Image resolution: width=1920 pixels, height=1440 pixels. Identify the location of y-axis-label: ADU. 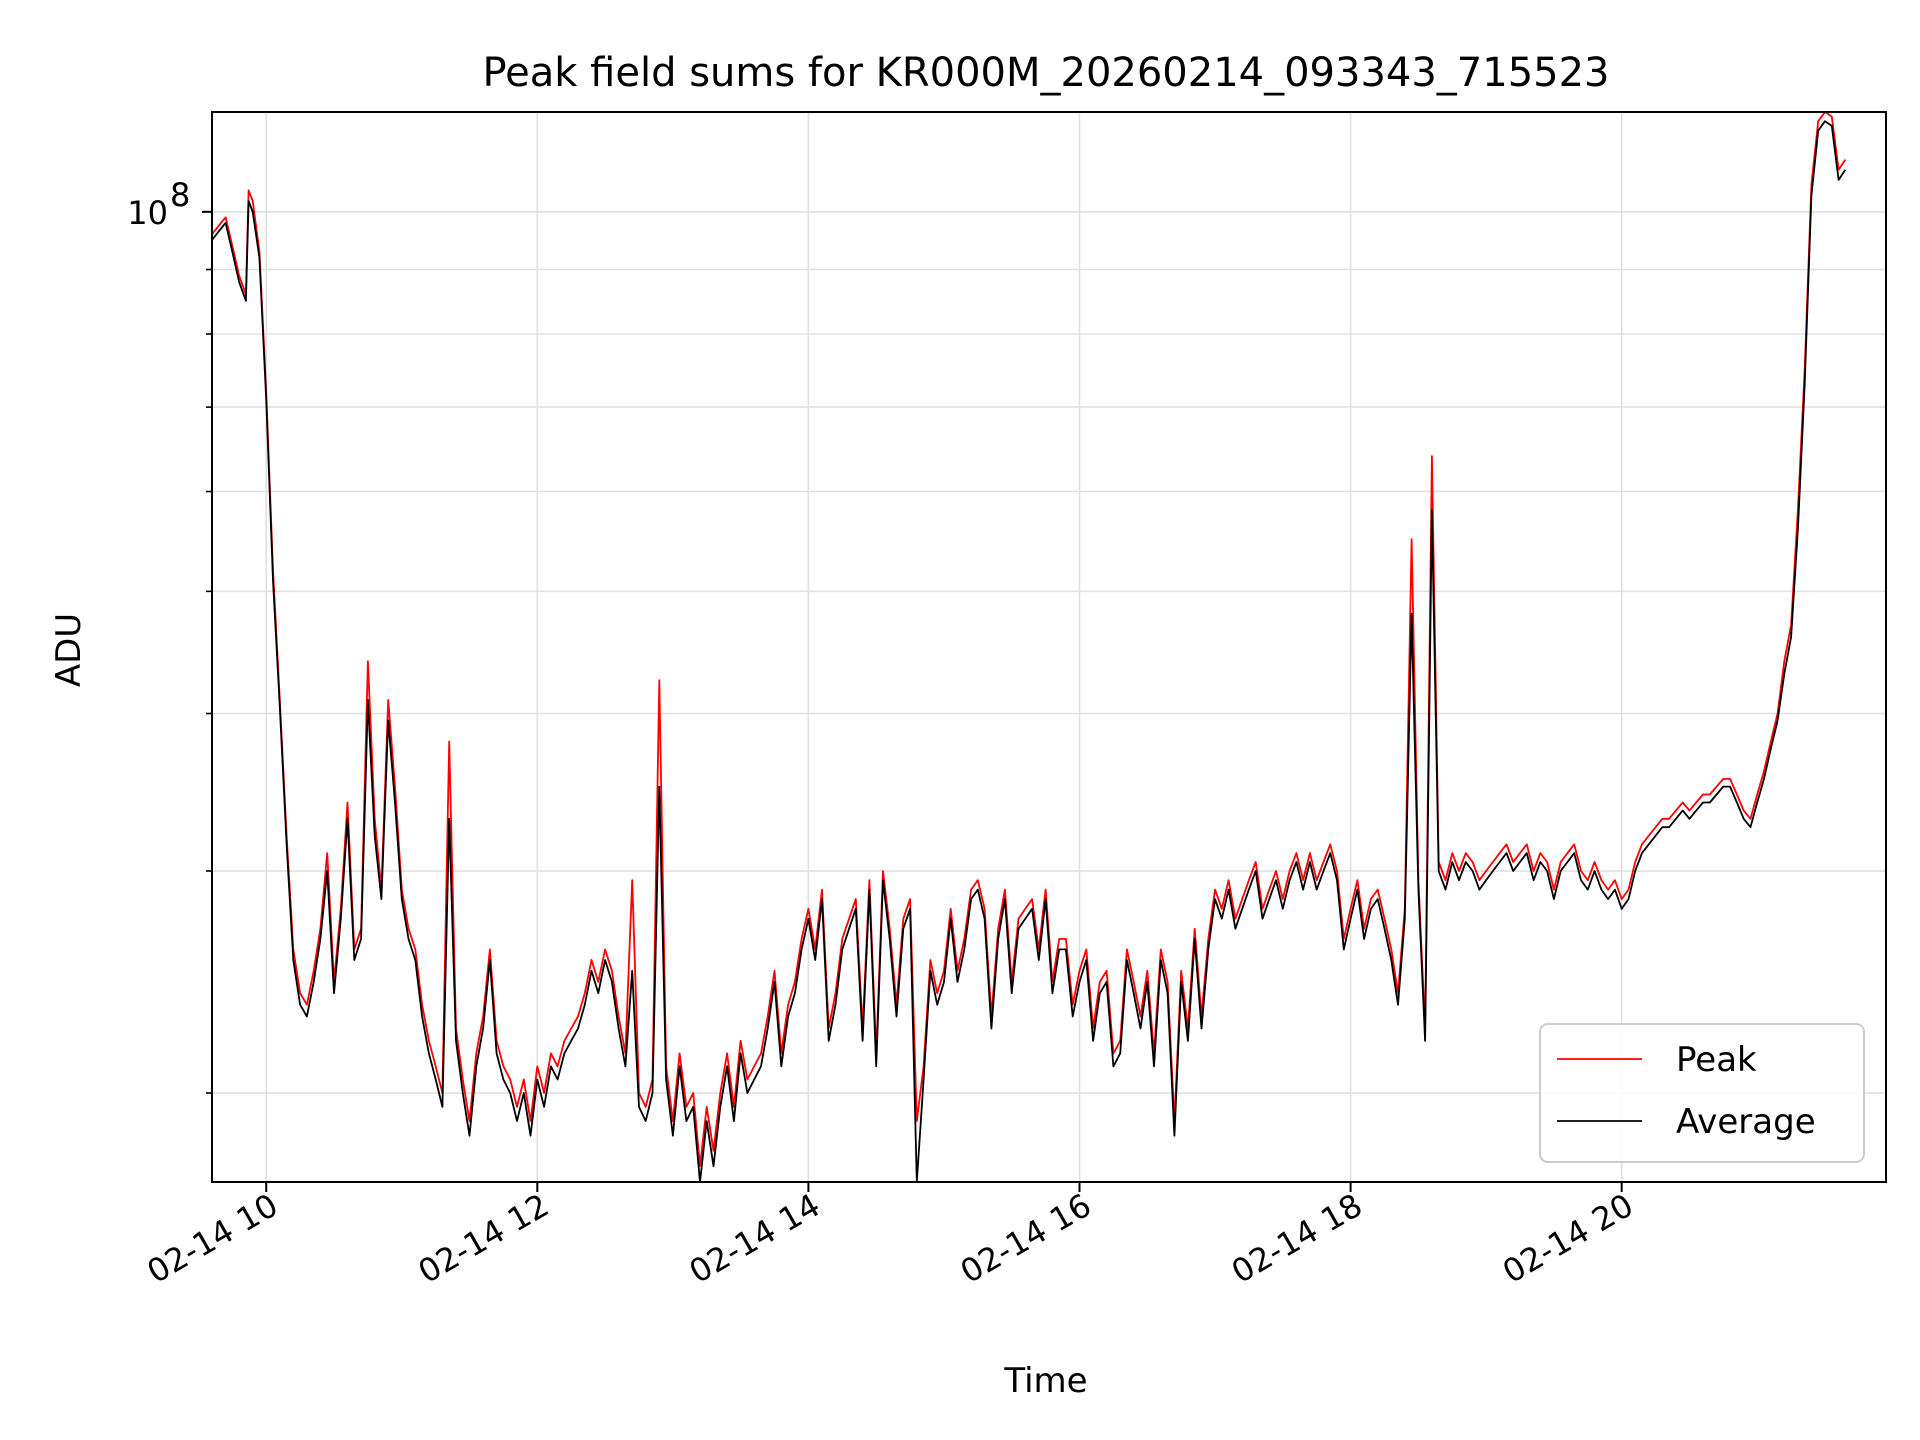
(69, 650).